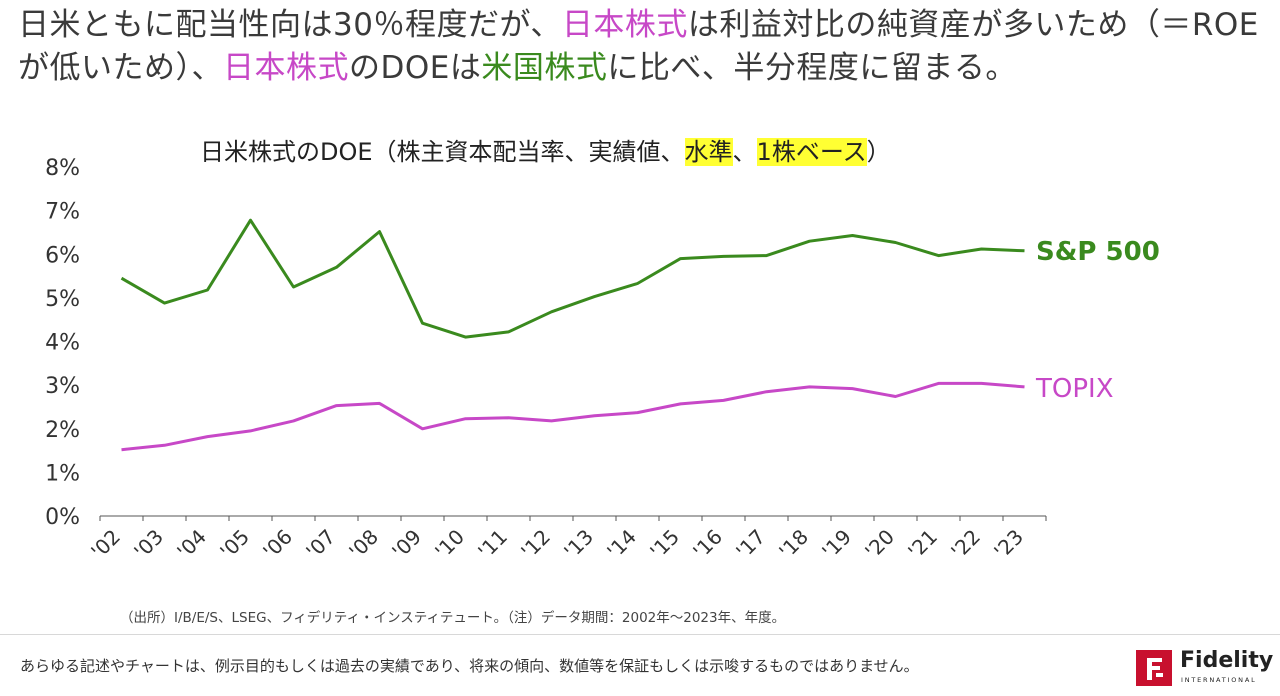  I want to click on x-tick-label: '02, so click(105, 544).